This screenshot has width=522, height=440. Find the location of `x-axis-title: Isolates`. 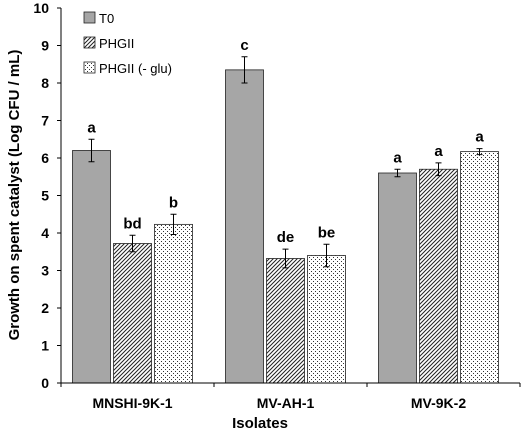

x-axis-title: Isolates is located at coordinates (260, 423).